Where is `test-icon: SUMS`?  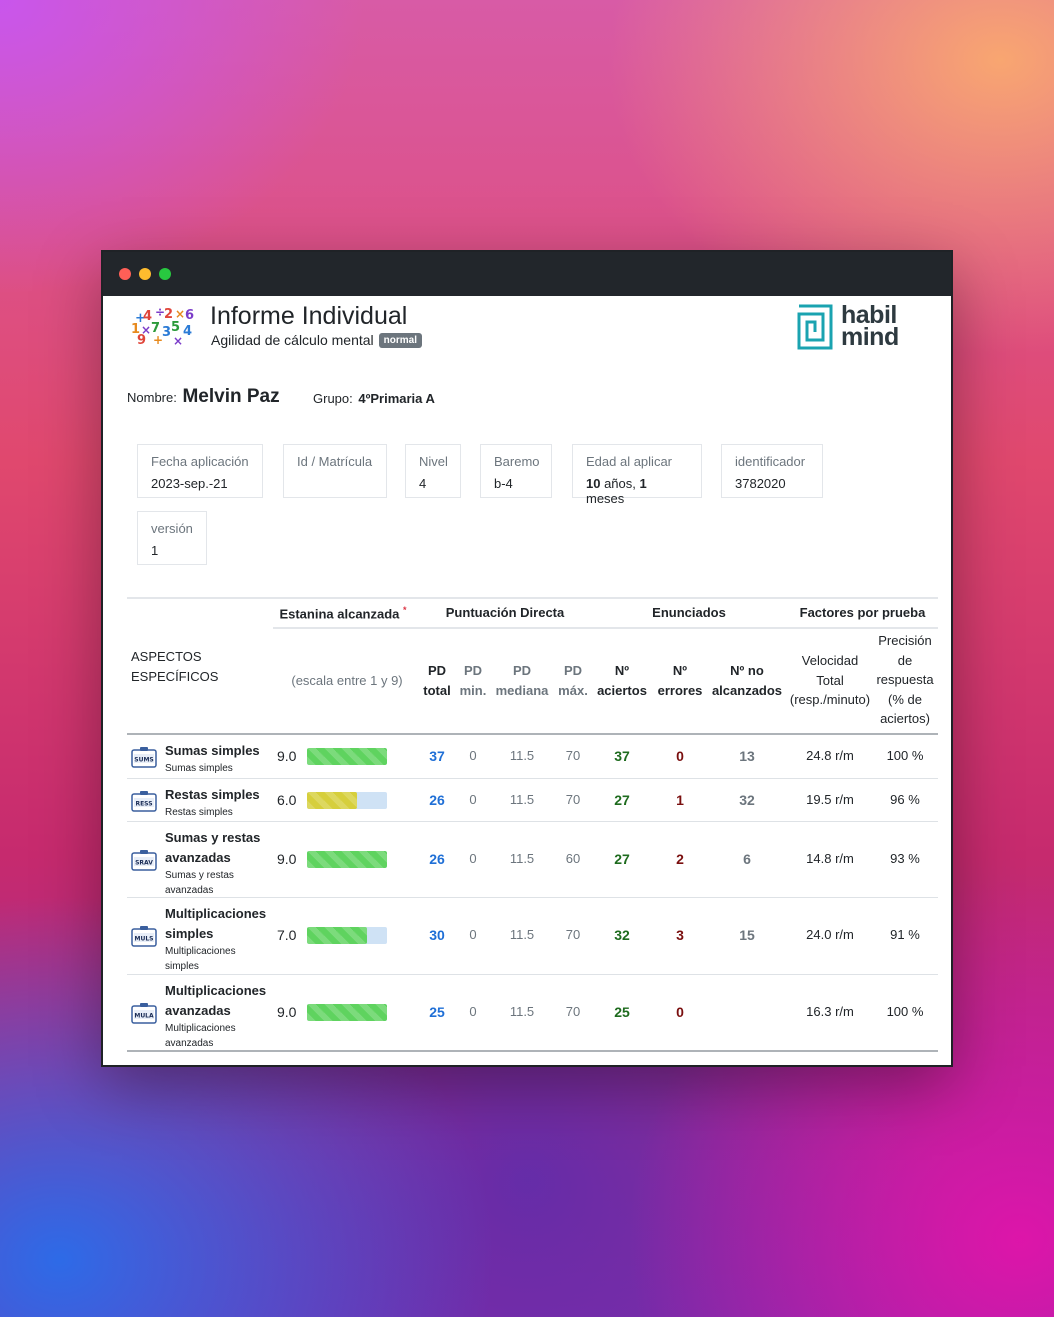 test-icon: SUMS is located at coordinates (144, 757).